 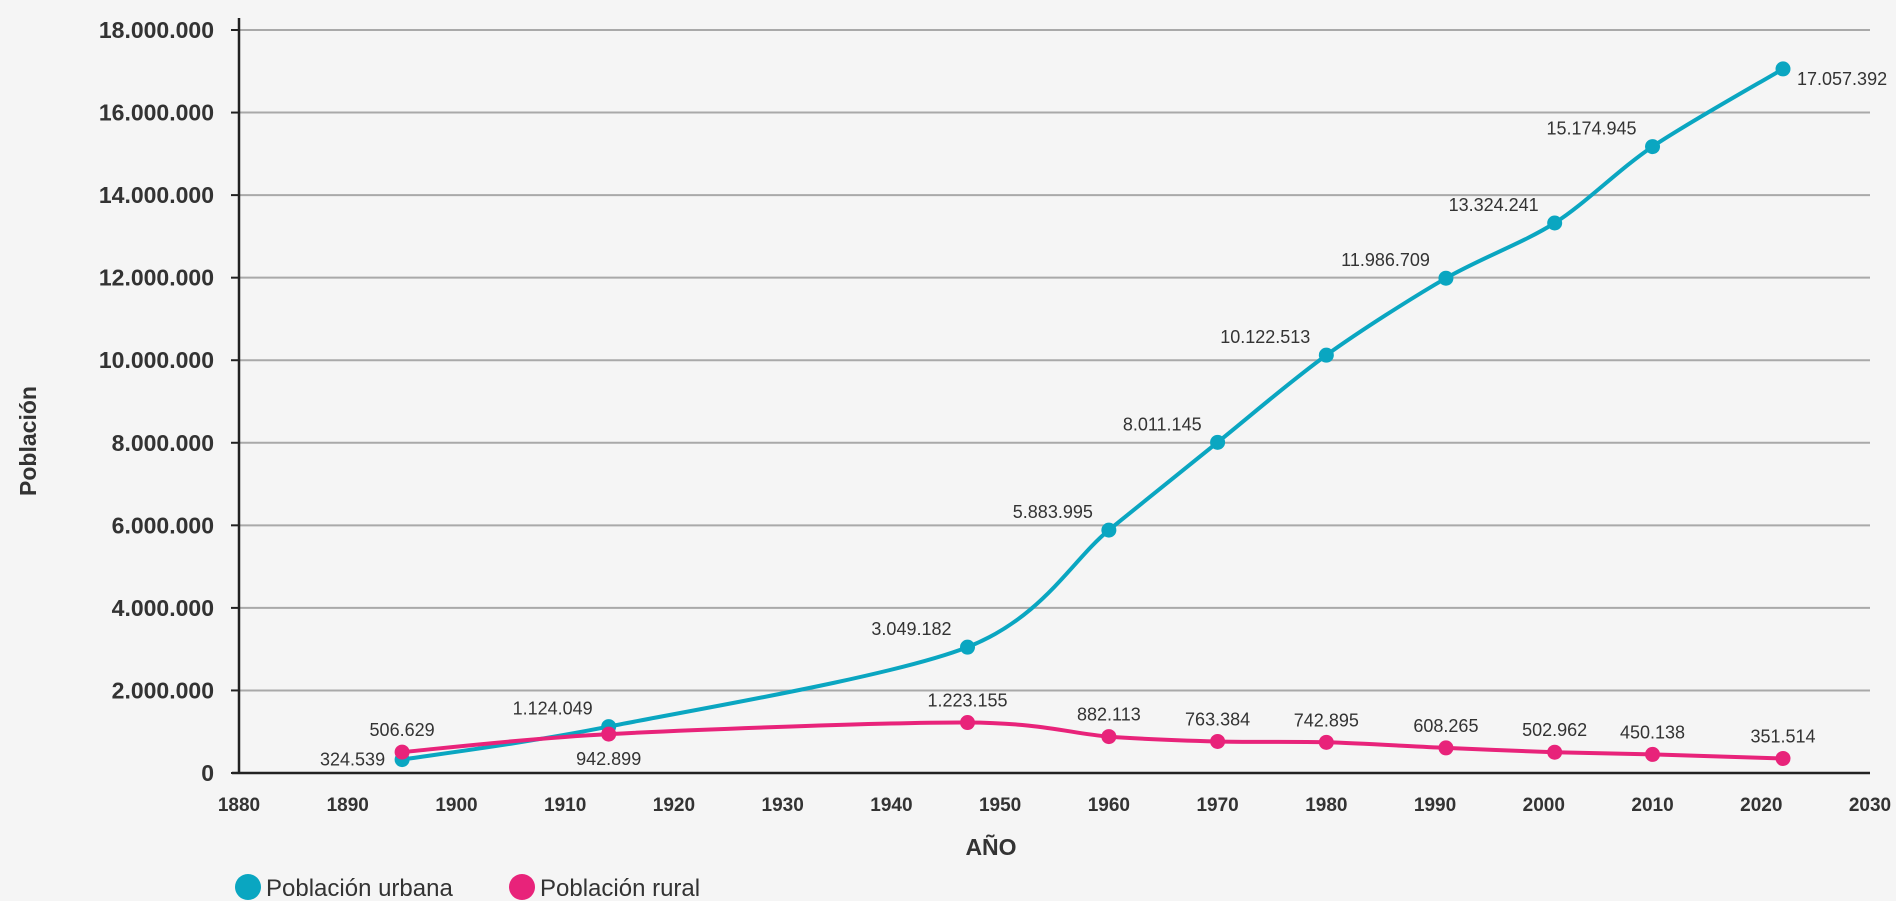 What do you see at coordinates (163, 443) in the screenshot?
I see `y-tick-label: 8.000.000` at bounding box center [163, 443].